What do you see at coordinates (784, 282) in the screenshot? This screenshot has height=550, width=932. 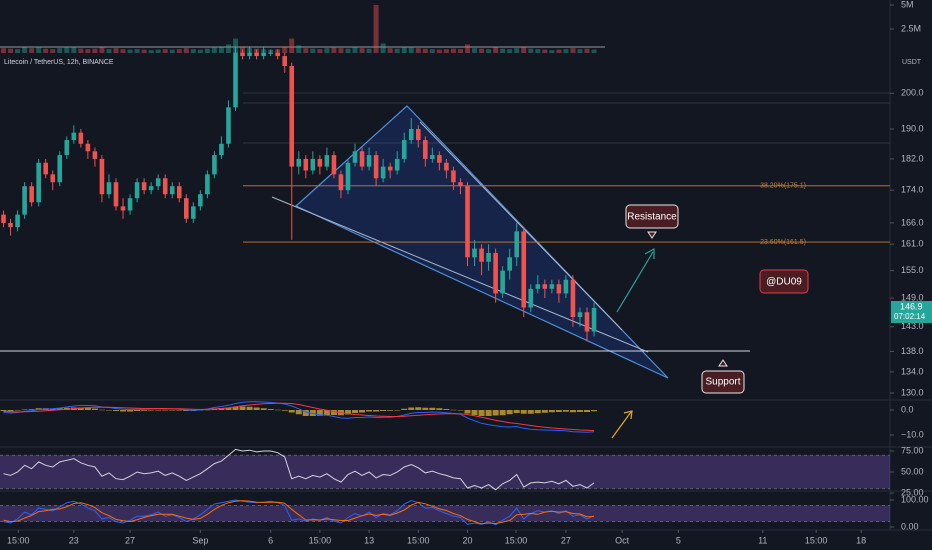 I see `author-label: @DU09` at bounding box center [784, 282].